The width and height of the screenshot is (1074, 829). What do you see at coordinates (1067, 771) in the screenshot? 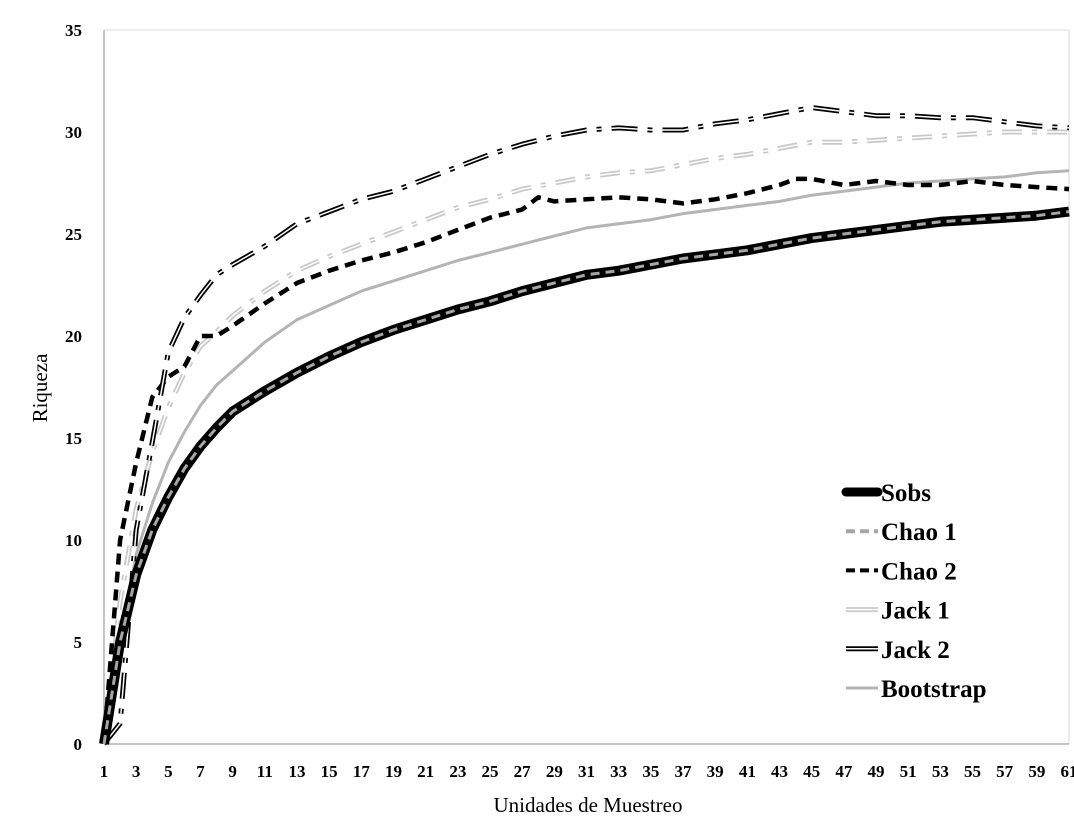
I see `x-tick-label: 61` at bounding box center [1067, 771].